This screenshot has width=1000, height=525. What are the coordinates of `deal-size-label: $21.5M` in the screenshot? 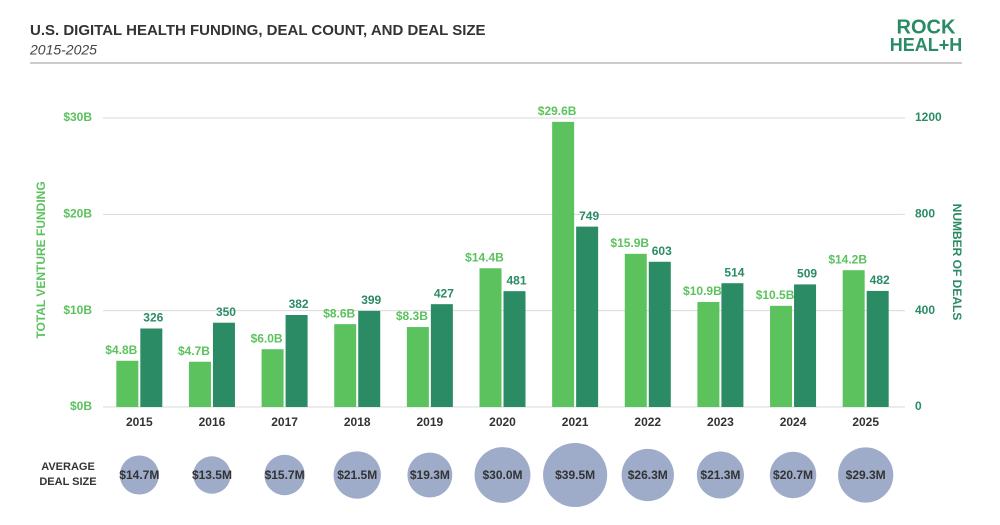 It's located at (357, 475).